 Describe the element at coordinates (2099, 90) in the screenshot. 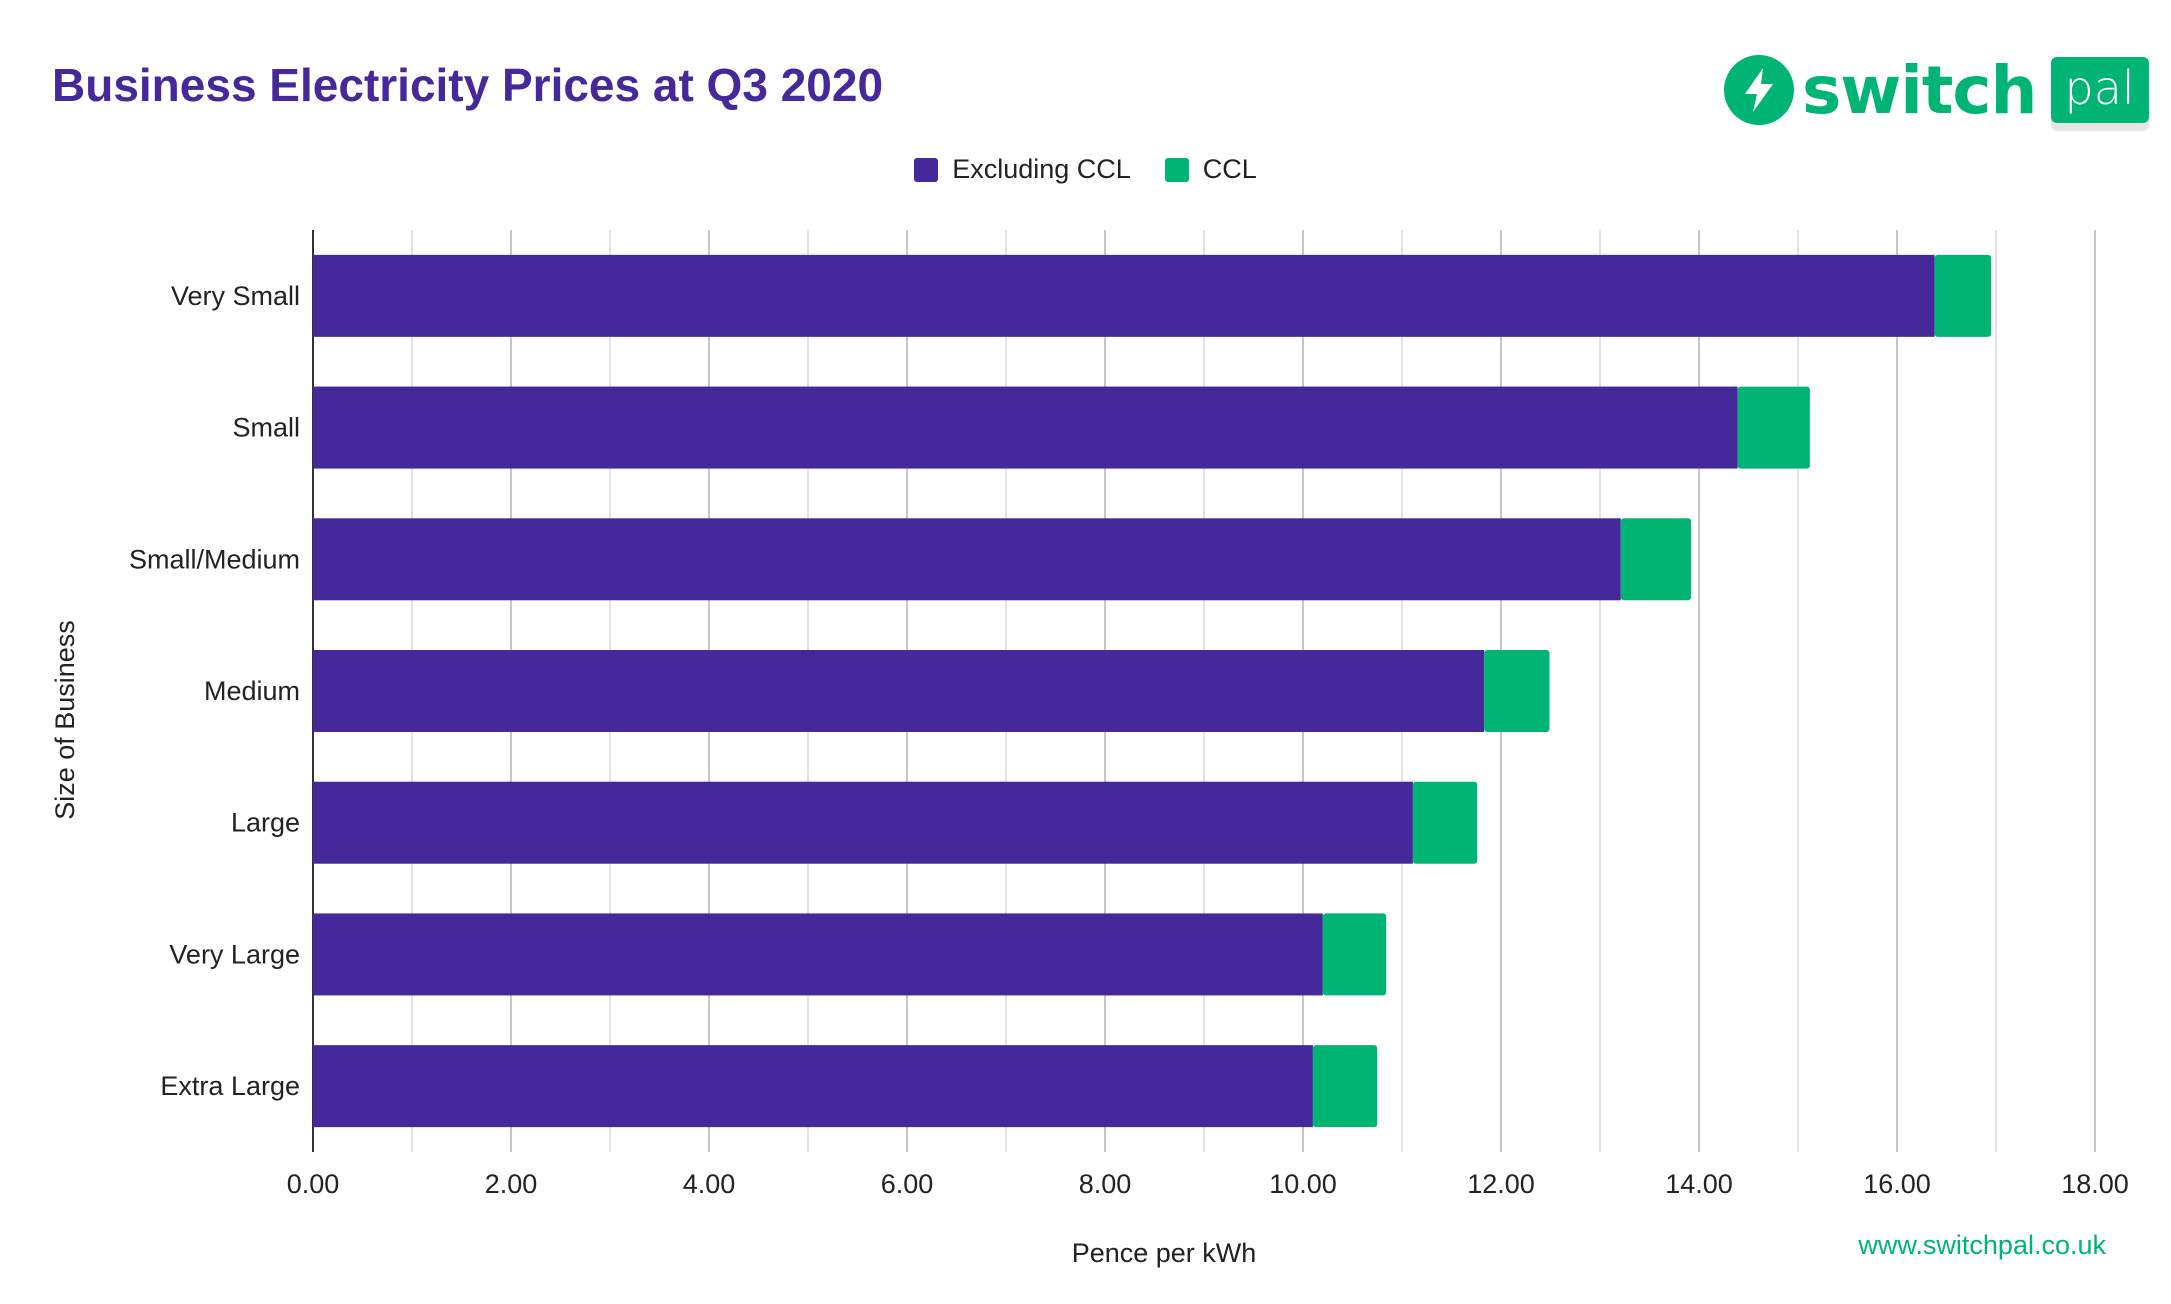

I see `logo-badge: pal` at that location.